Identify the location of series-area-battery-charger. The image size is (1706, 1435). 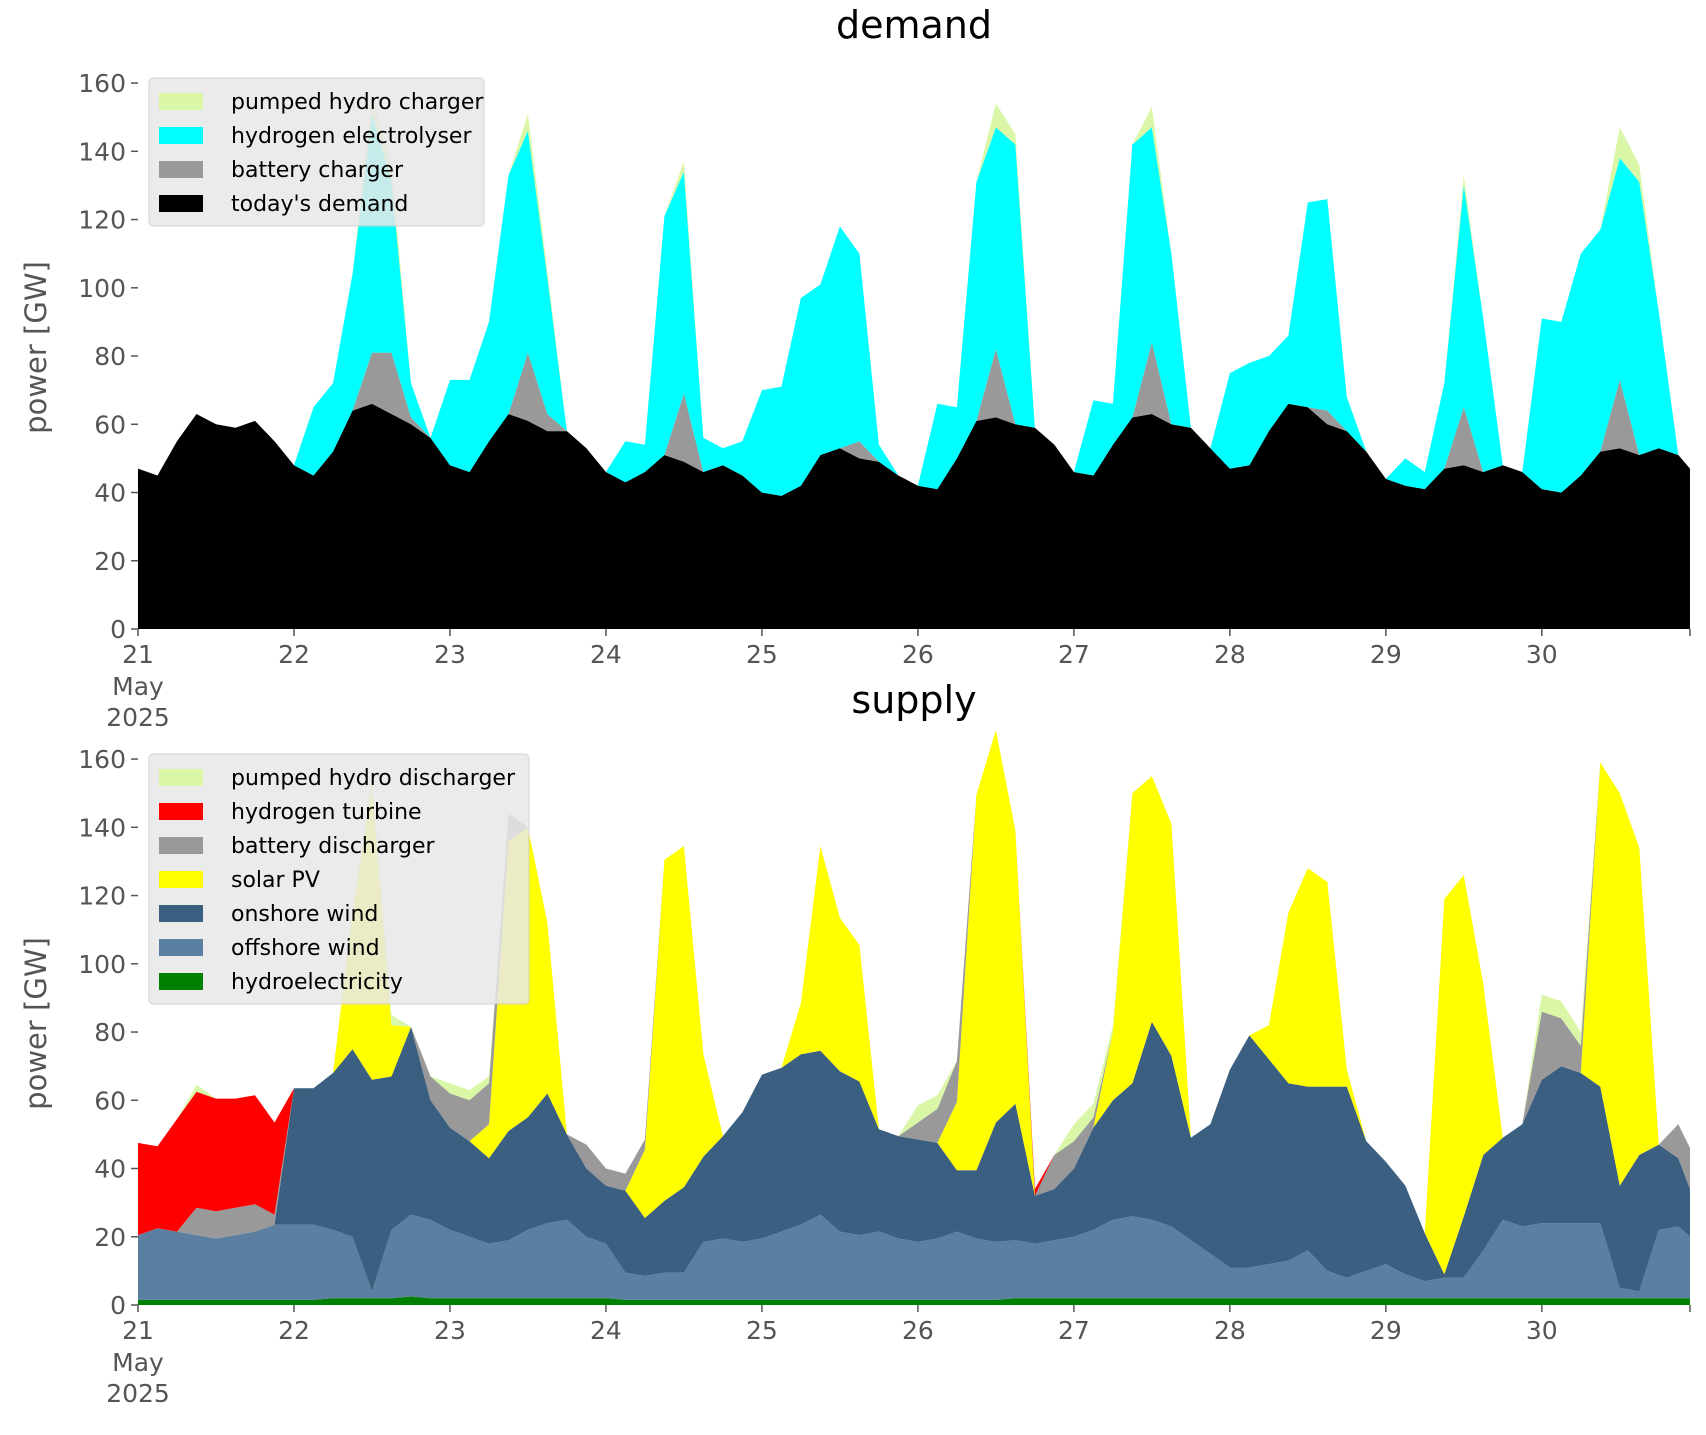
(914, 419).